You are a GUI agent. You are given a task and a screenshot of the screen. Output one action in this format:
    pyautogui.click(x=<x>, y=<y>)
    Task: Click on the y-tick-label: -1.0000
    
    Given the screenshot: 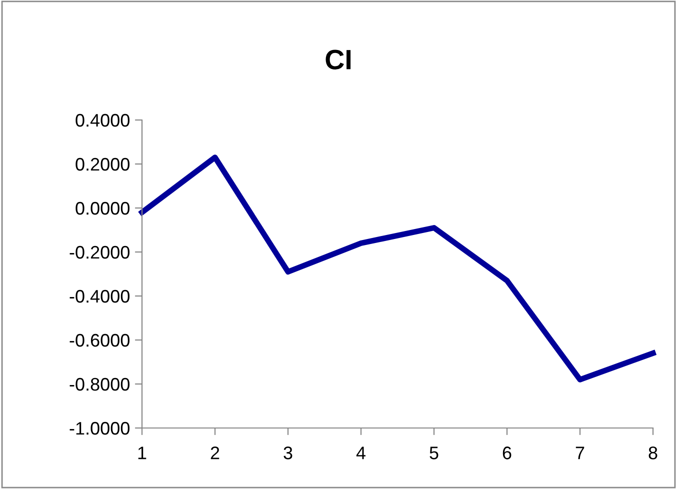 What is the action you would take?
    pyautogui.click(x=100, y=428)
    